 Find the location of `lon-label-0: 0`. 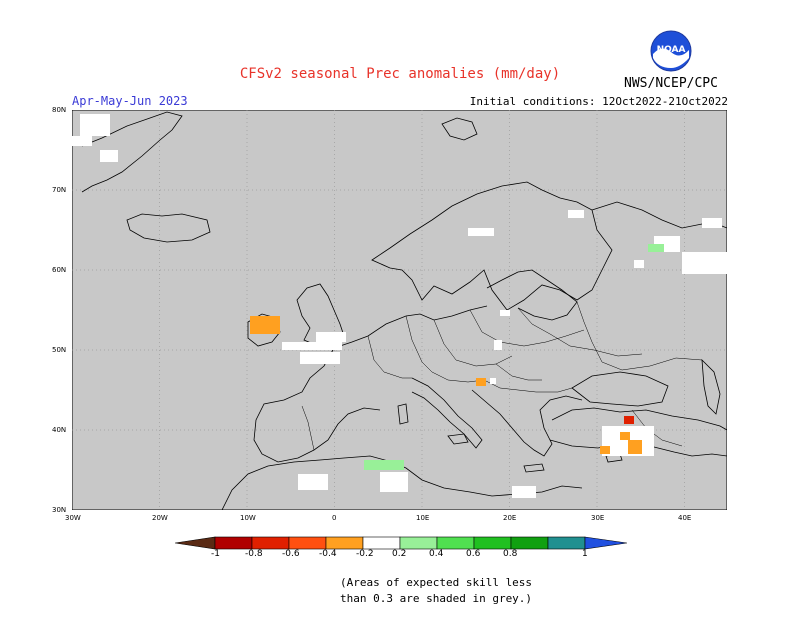

lon-label-0: 0 is located at coordinates (334, 518).